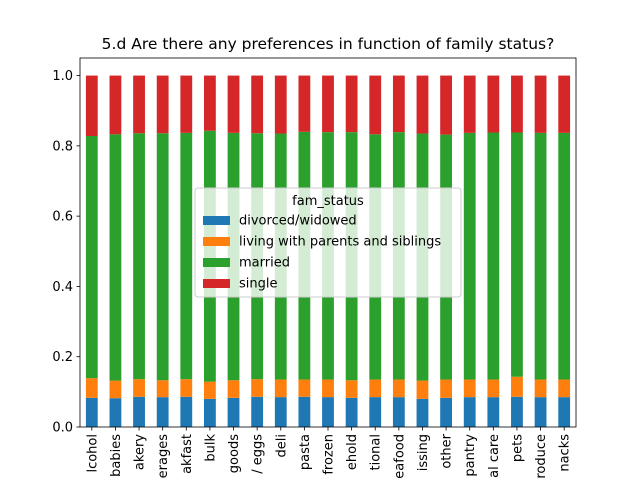  Describe the element at coordinates (470, 455) in the screenshot. I see `x-tick-label: pantry` at that location.